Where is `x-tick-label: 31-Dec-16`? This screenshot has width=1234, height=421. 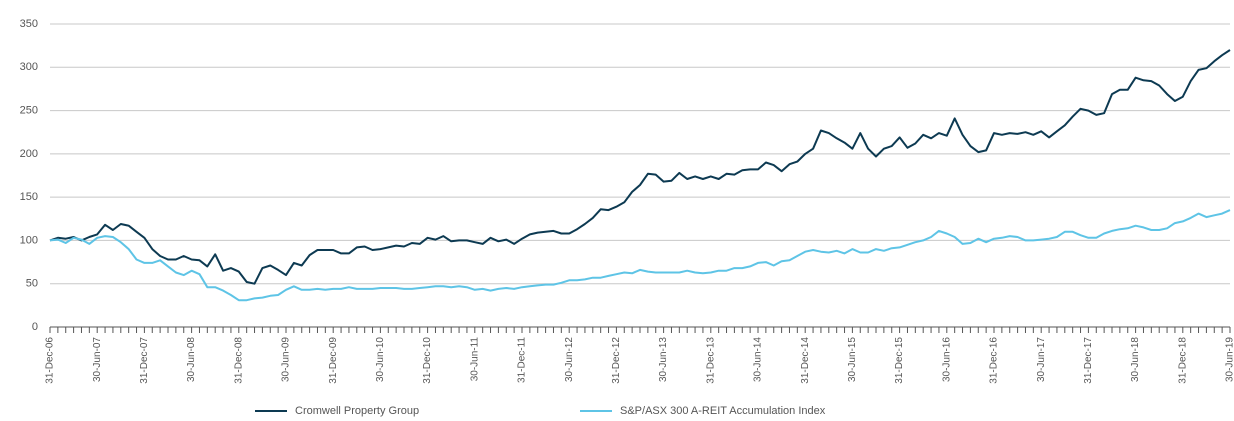 x-tick-label: 31-Dec-16 is located at coordinates (994, 360).